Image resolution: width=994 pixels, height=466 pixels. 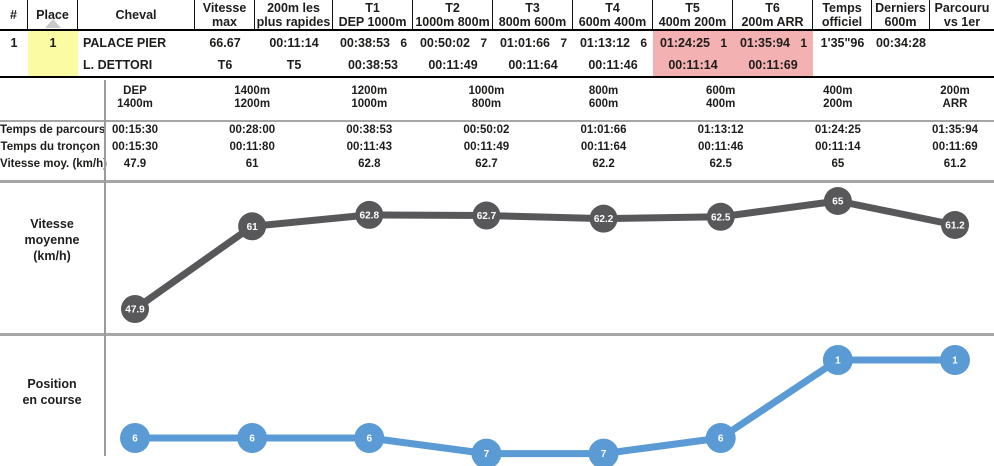 What do you see at coordinates (224, 7) in the screenshot?
I see `column-header-label: Vitesse` at bounding box center [224, 7].